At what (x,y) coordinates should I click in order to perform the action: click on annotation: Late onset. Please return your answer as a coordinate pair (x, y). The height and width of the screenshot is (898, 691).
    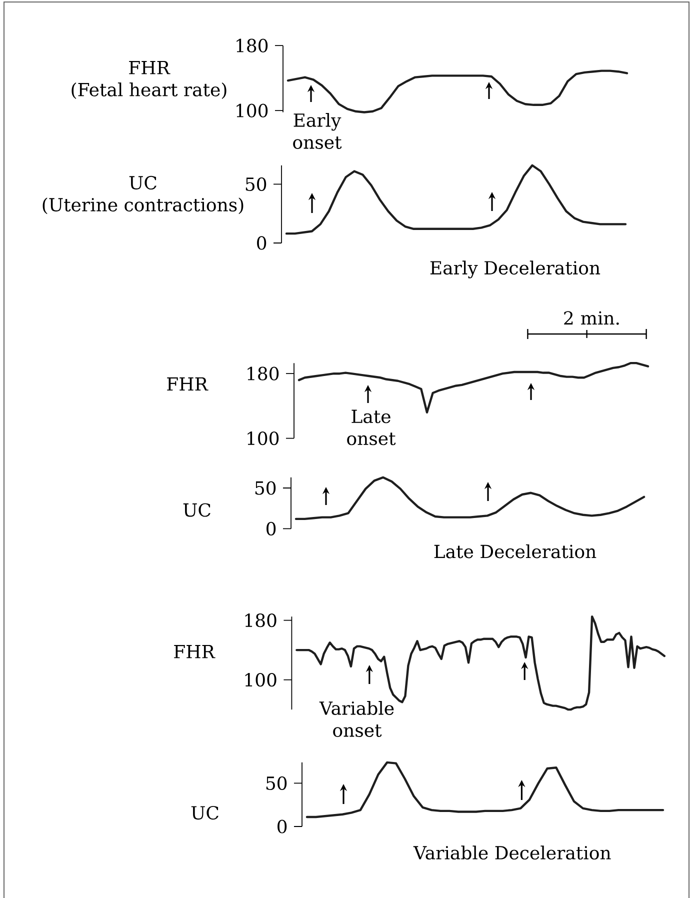
    Looking at the image, I should click on (371, 428).